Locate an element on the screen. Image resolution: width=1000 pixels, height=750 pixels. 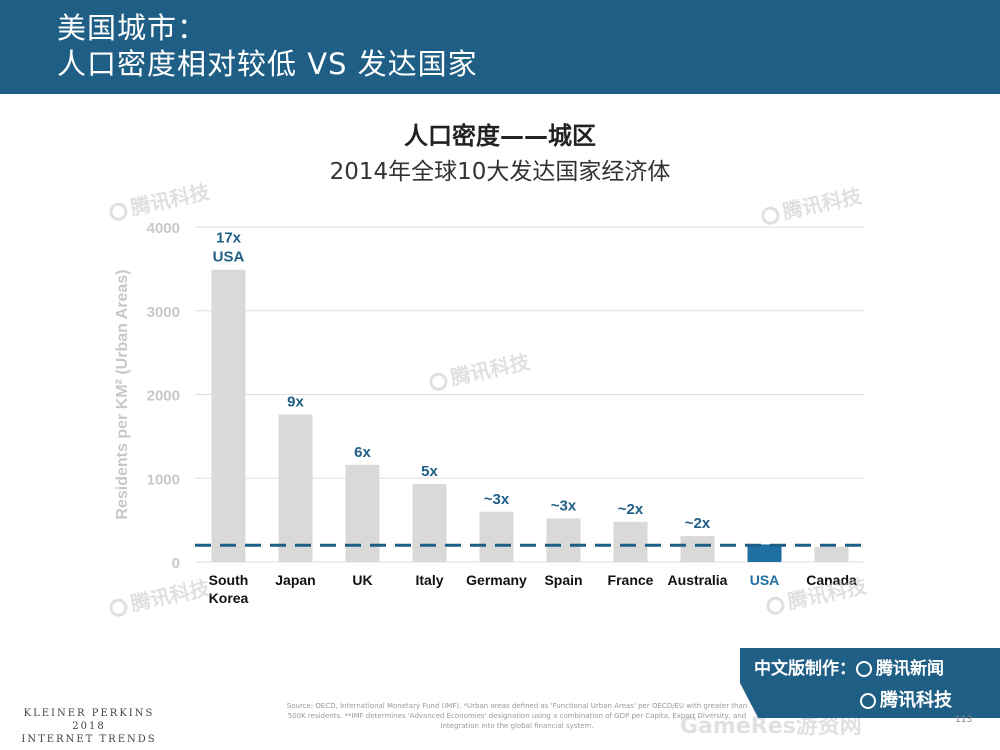
x-tick-label-line: Japan is located at coordinates (295, 580).